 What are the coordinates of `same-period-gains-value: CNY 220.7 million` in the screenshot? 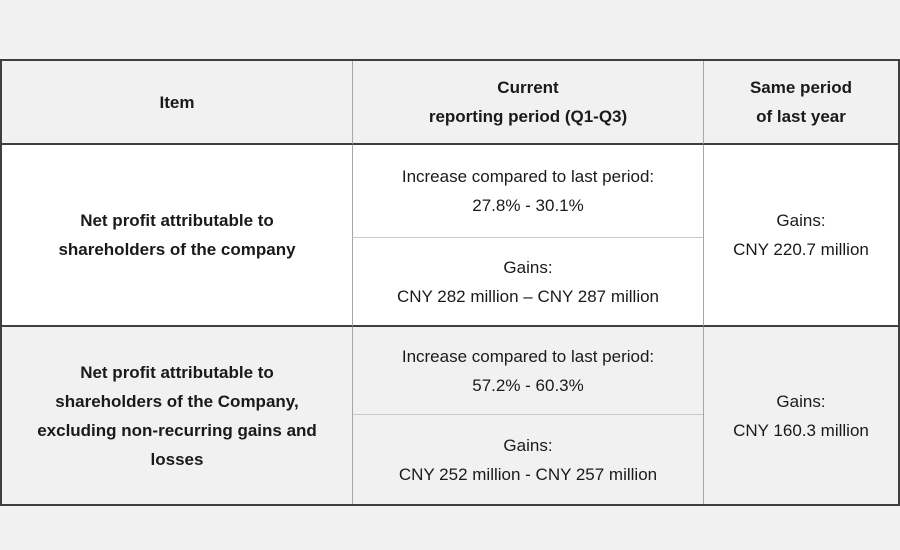 It's located at (801, 249).